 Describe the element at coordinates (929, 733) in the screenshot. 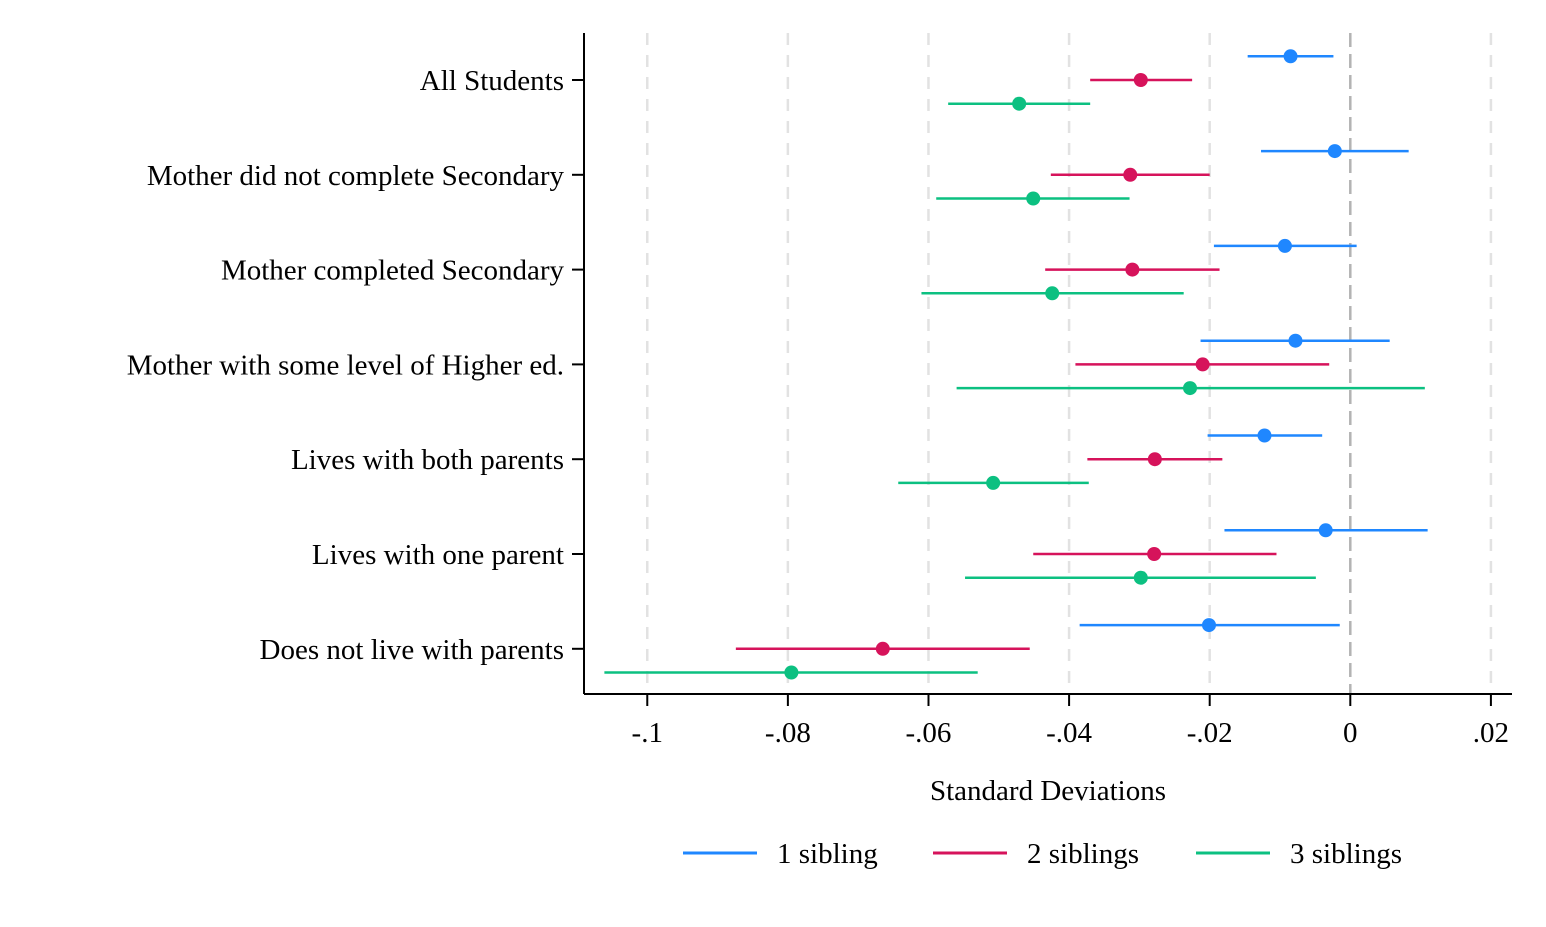

I see `x-tick-label: -.06` at that location.